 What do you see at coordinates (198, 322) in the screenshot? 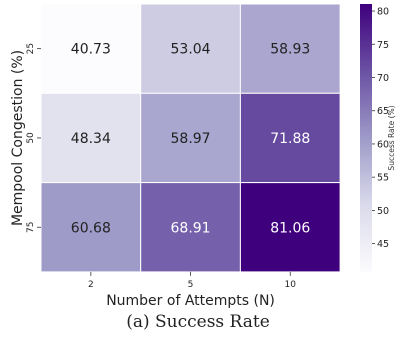
I see `figure-caption: (a) Success Rate` at bounding box center [198, 322].